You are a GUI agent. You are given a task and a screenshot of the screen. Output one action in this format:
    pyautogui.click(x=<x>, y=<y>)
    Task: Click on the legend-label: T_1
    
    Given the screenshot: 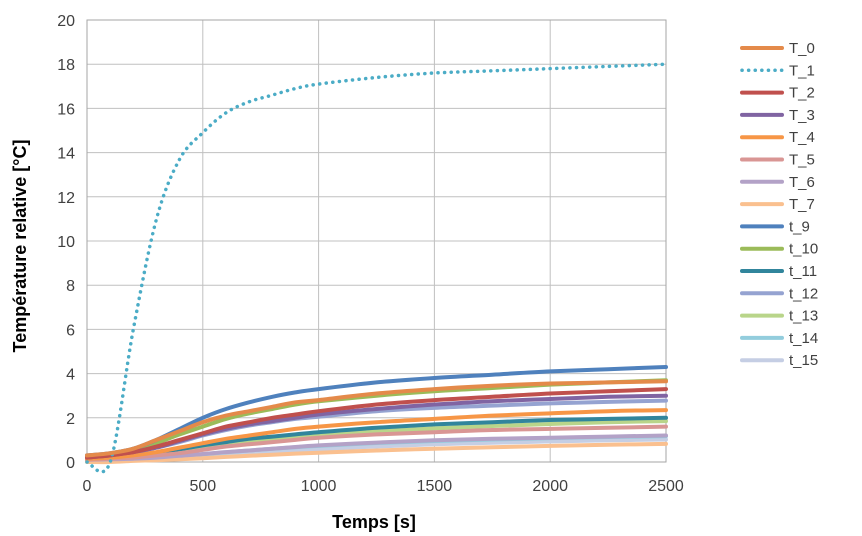 What is the action you would take?
    pyautogui.click(x=802, y=70)
    